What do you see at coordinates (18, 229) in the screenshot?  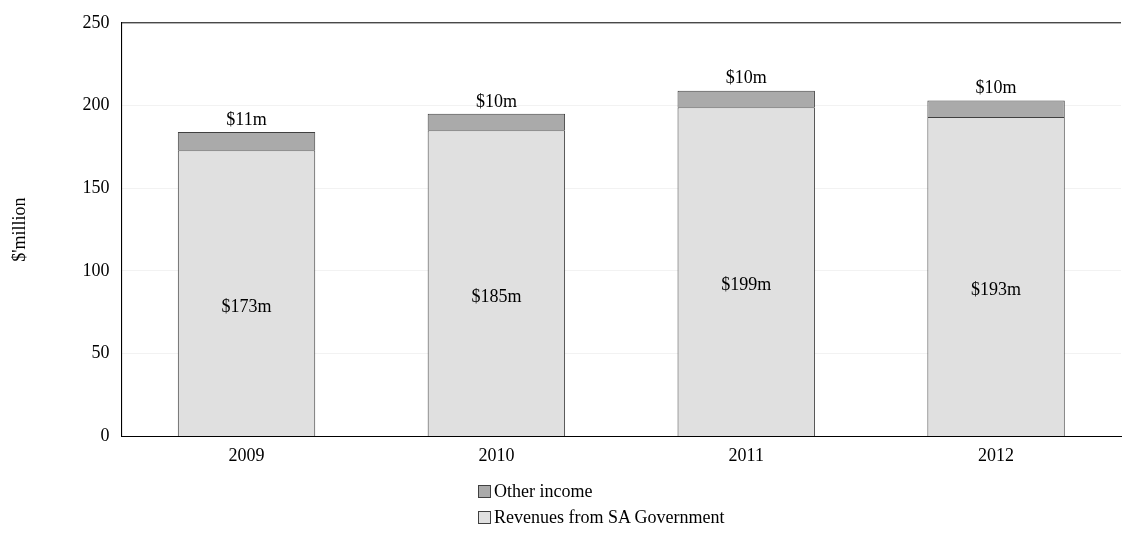 I see `y-axis-title: $'million` at bounding box center [18, 229].